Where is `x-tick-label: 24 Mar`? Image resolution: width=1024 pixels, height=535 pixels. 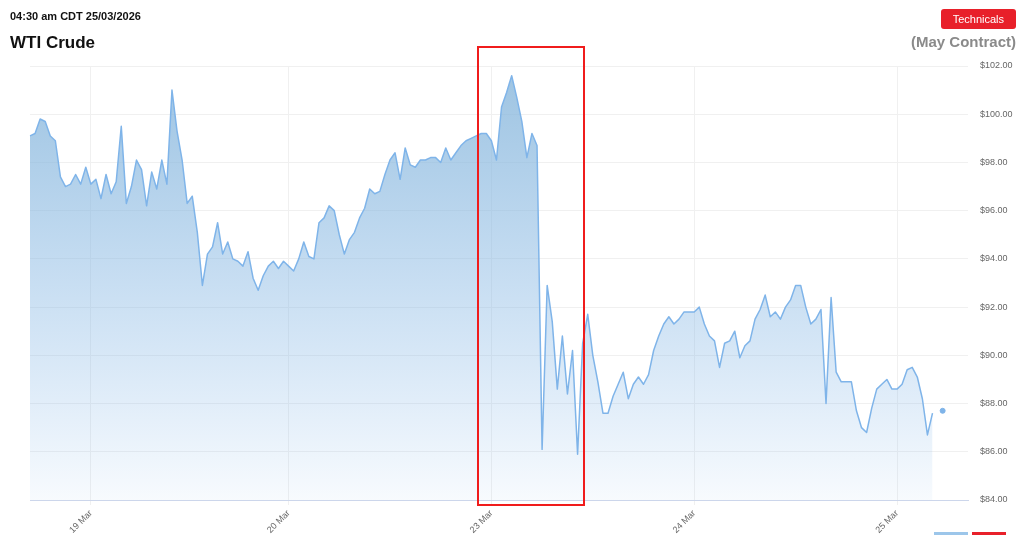
x-tick-label: 24 Mar is located at coordinates (684, 521).